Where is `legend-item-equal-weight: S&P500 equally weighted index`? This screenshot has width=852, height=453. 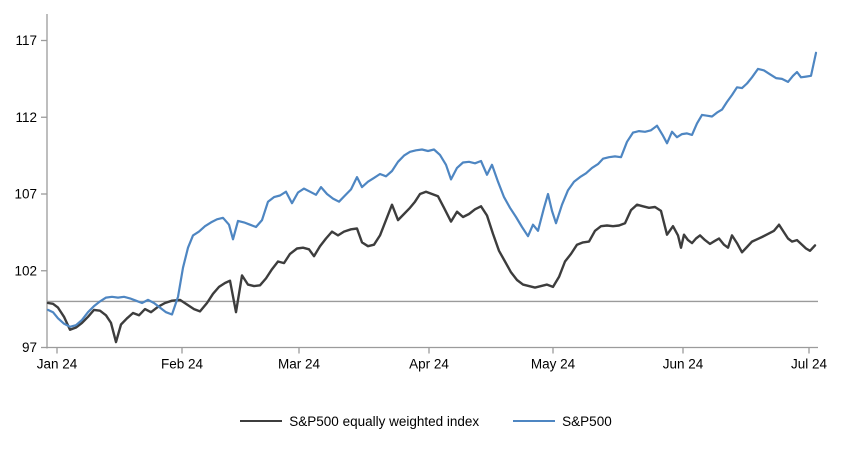
legend-item-equal-weight: S&P500 equally weighted index is located at coordinates (359, 421).